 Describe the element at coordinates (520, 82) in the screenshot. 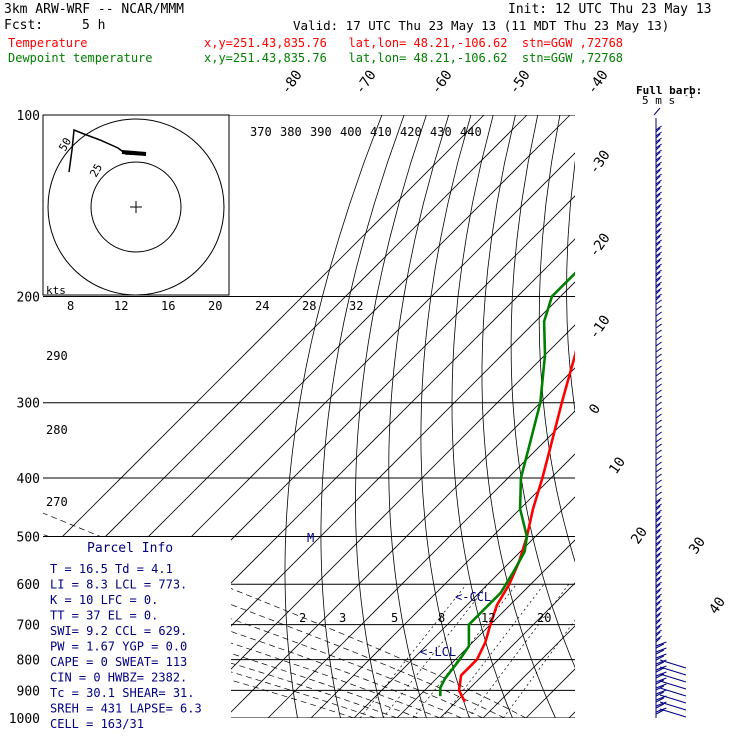

I see `isotherm-label: -50` at that location.